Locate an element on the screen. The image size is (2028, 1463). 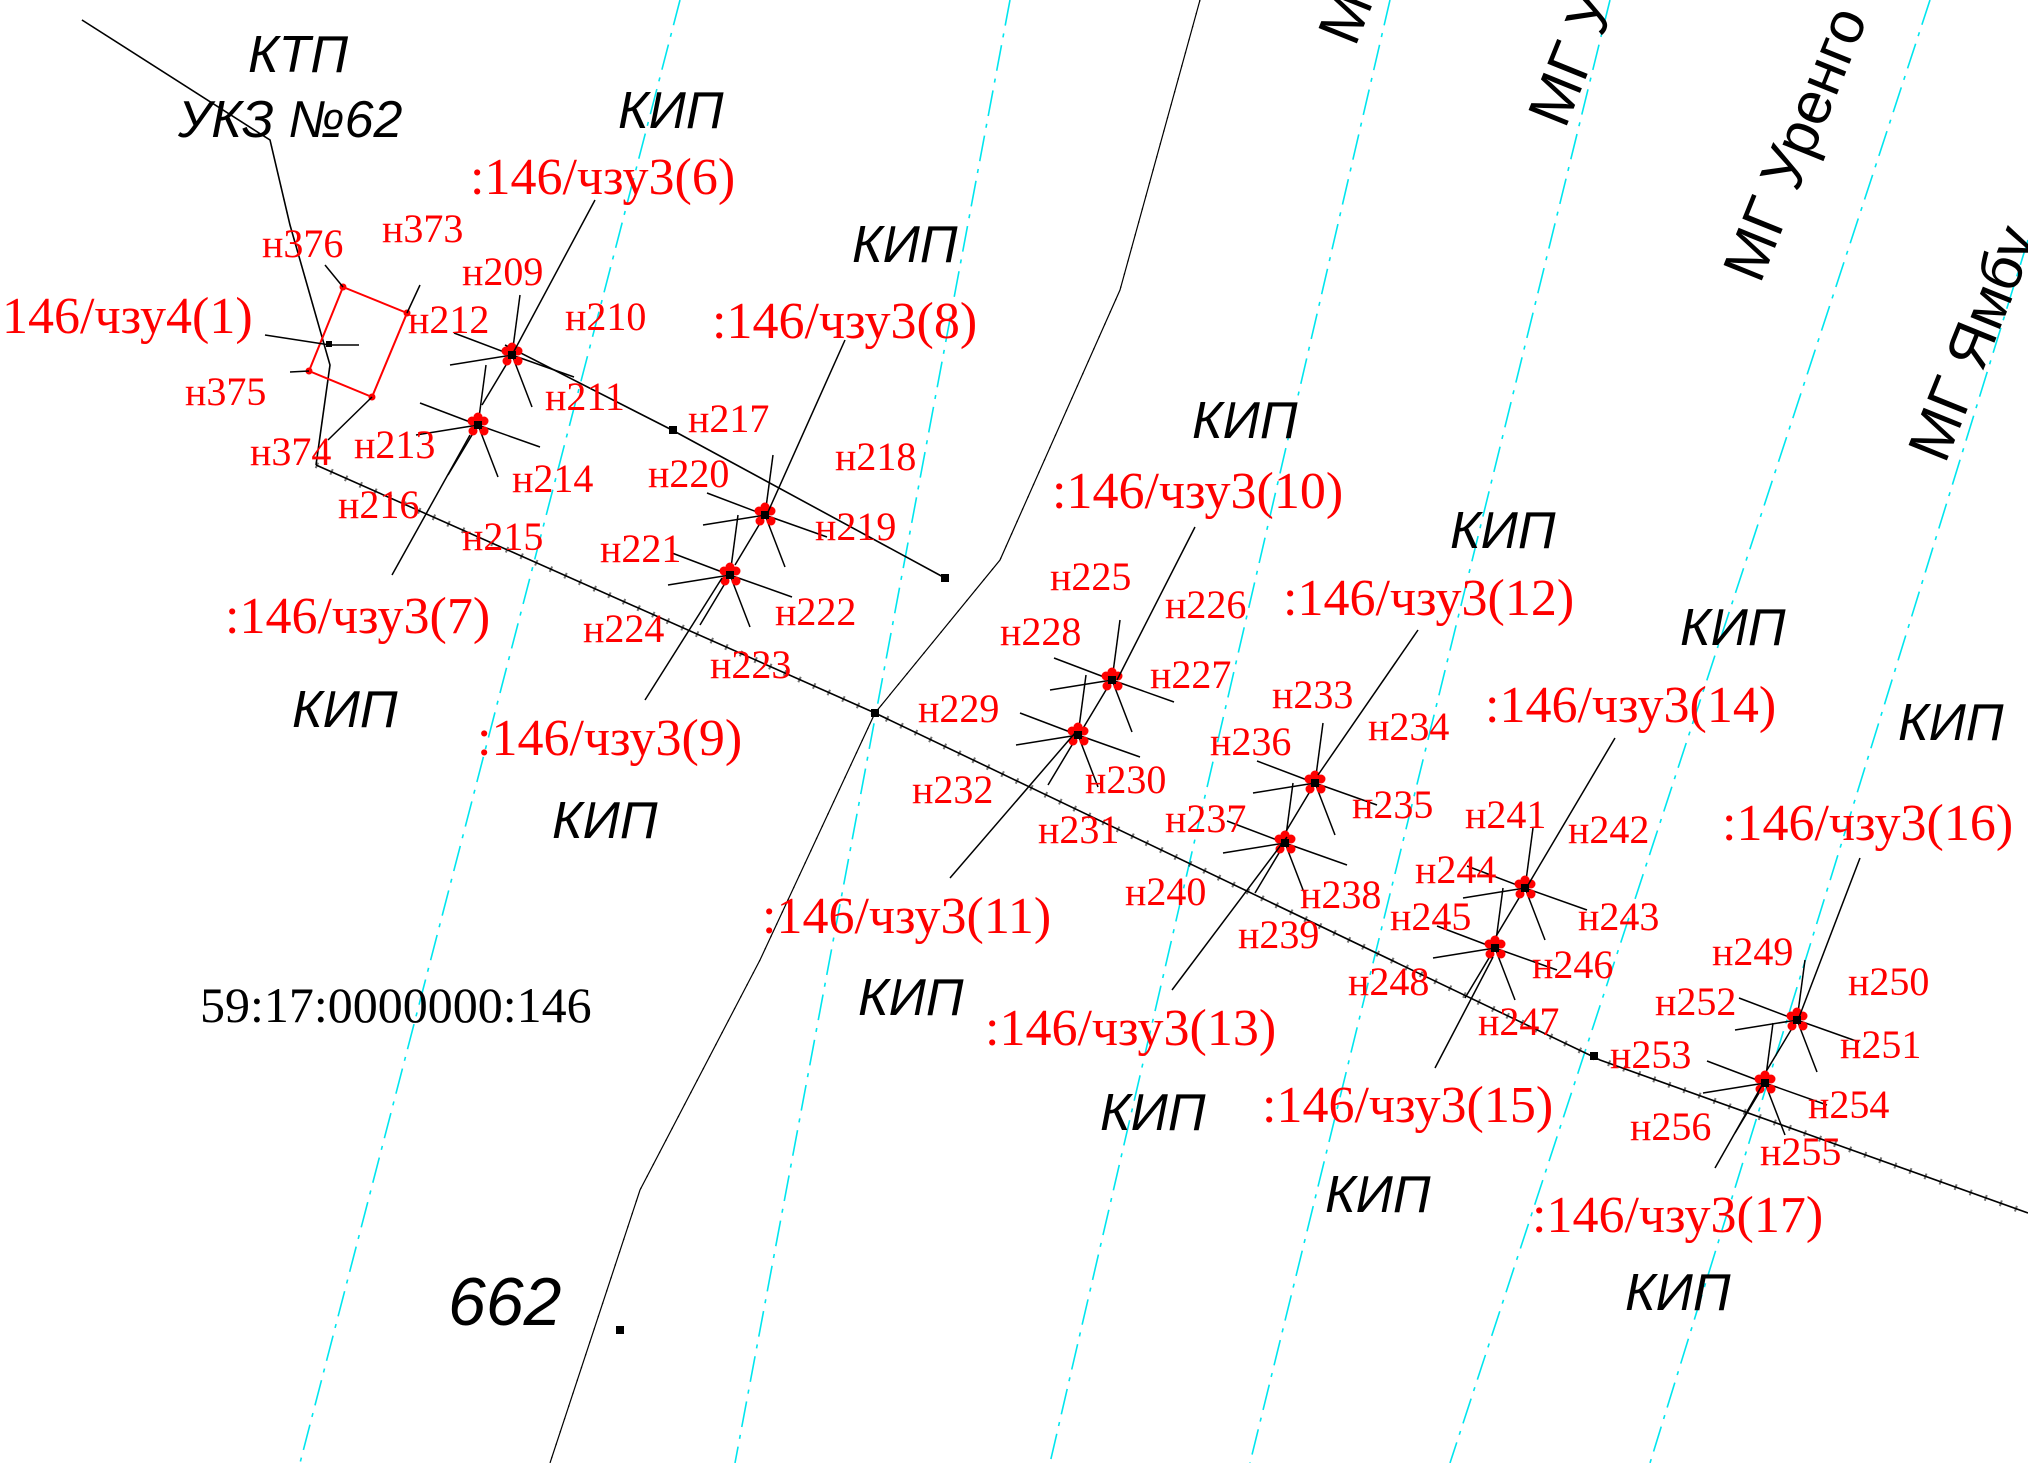
ktp-building is located at coordinates (342, 352).